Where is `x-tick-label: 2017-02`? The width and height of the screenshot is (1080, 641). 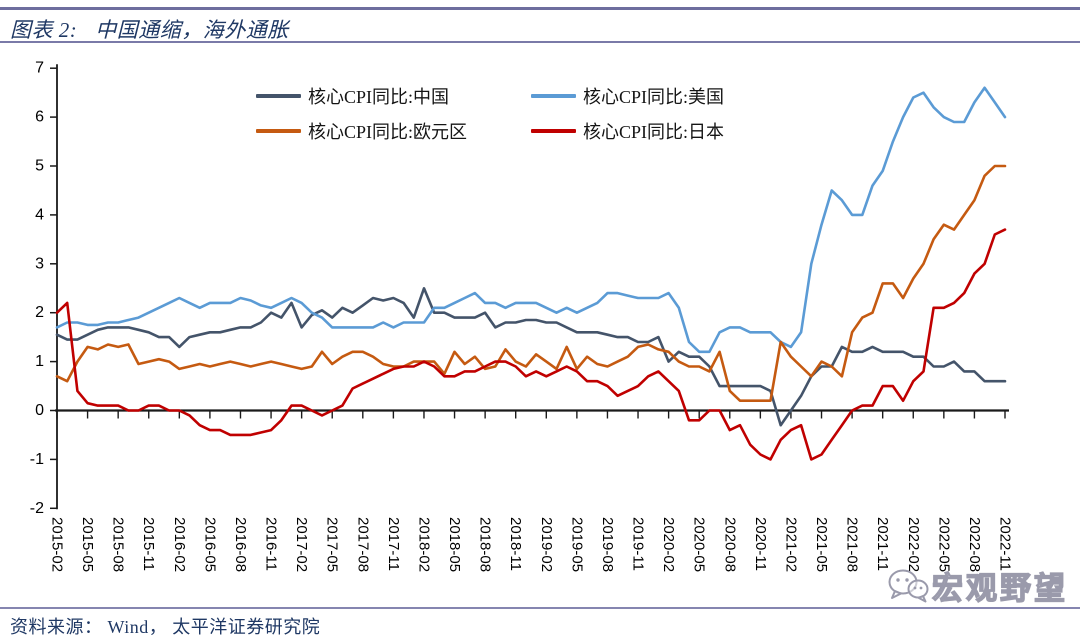
x-tick-label: 2017-02 is located at coordinates (301, 544).